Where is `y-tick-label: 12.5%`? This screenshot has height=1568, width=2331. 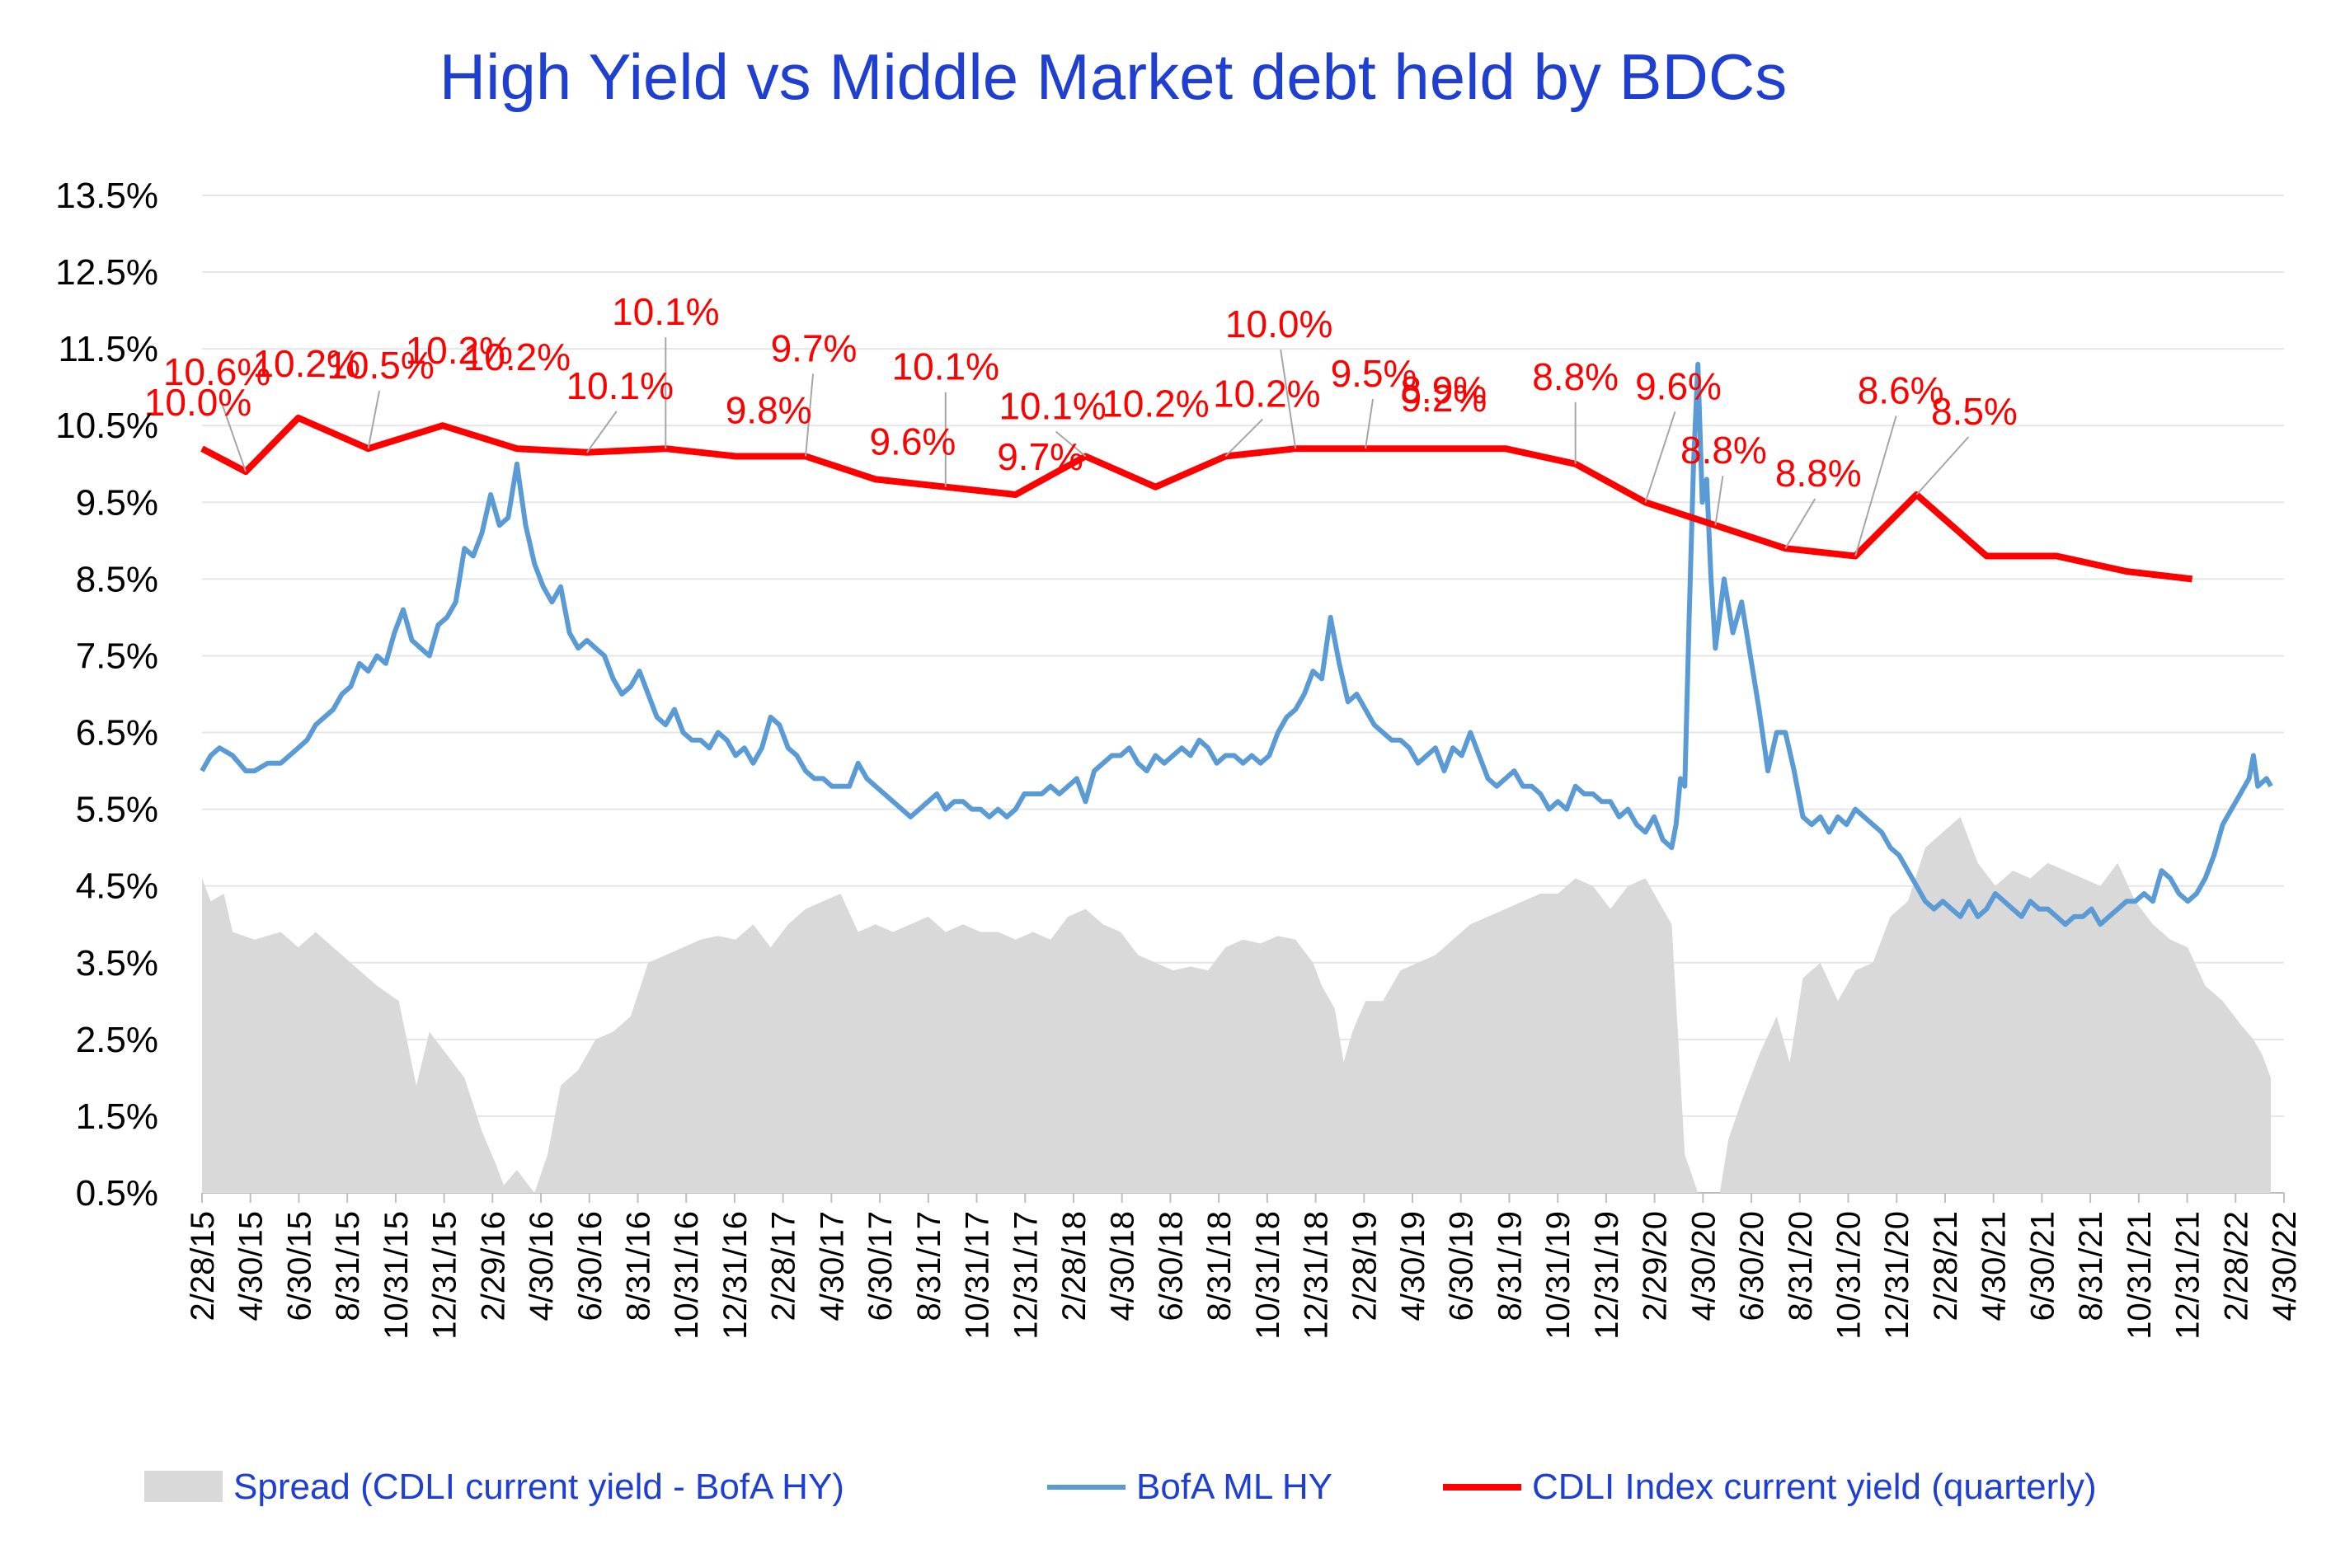
y-tick-label: 12.5% is located at coordinates (107, 272).